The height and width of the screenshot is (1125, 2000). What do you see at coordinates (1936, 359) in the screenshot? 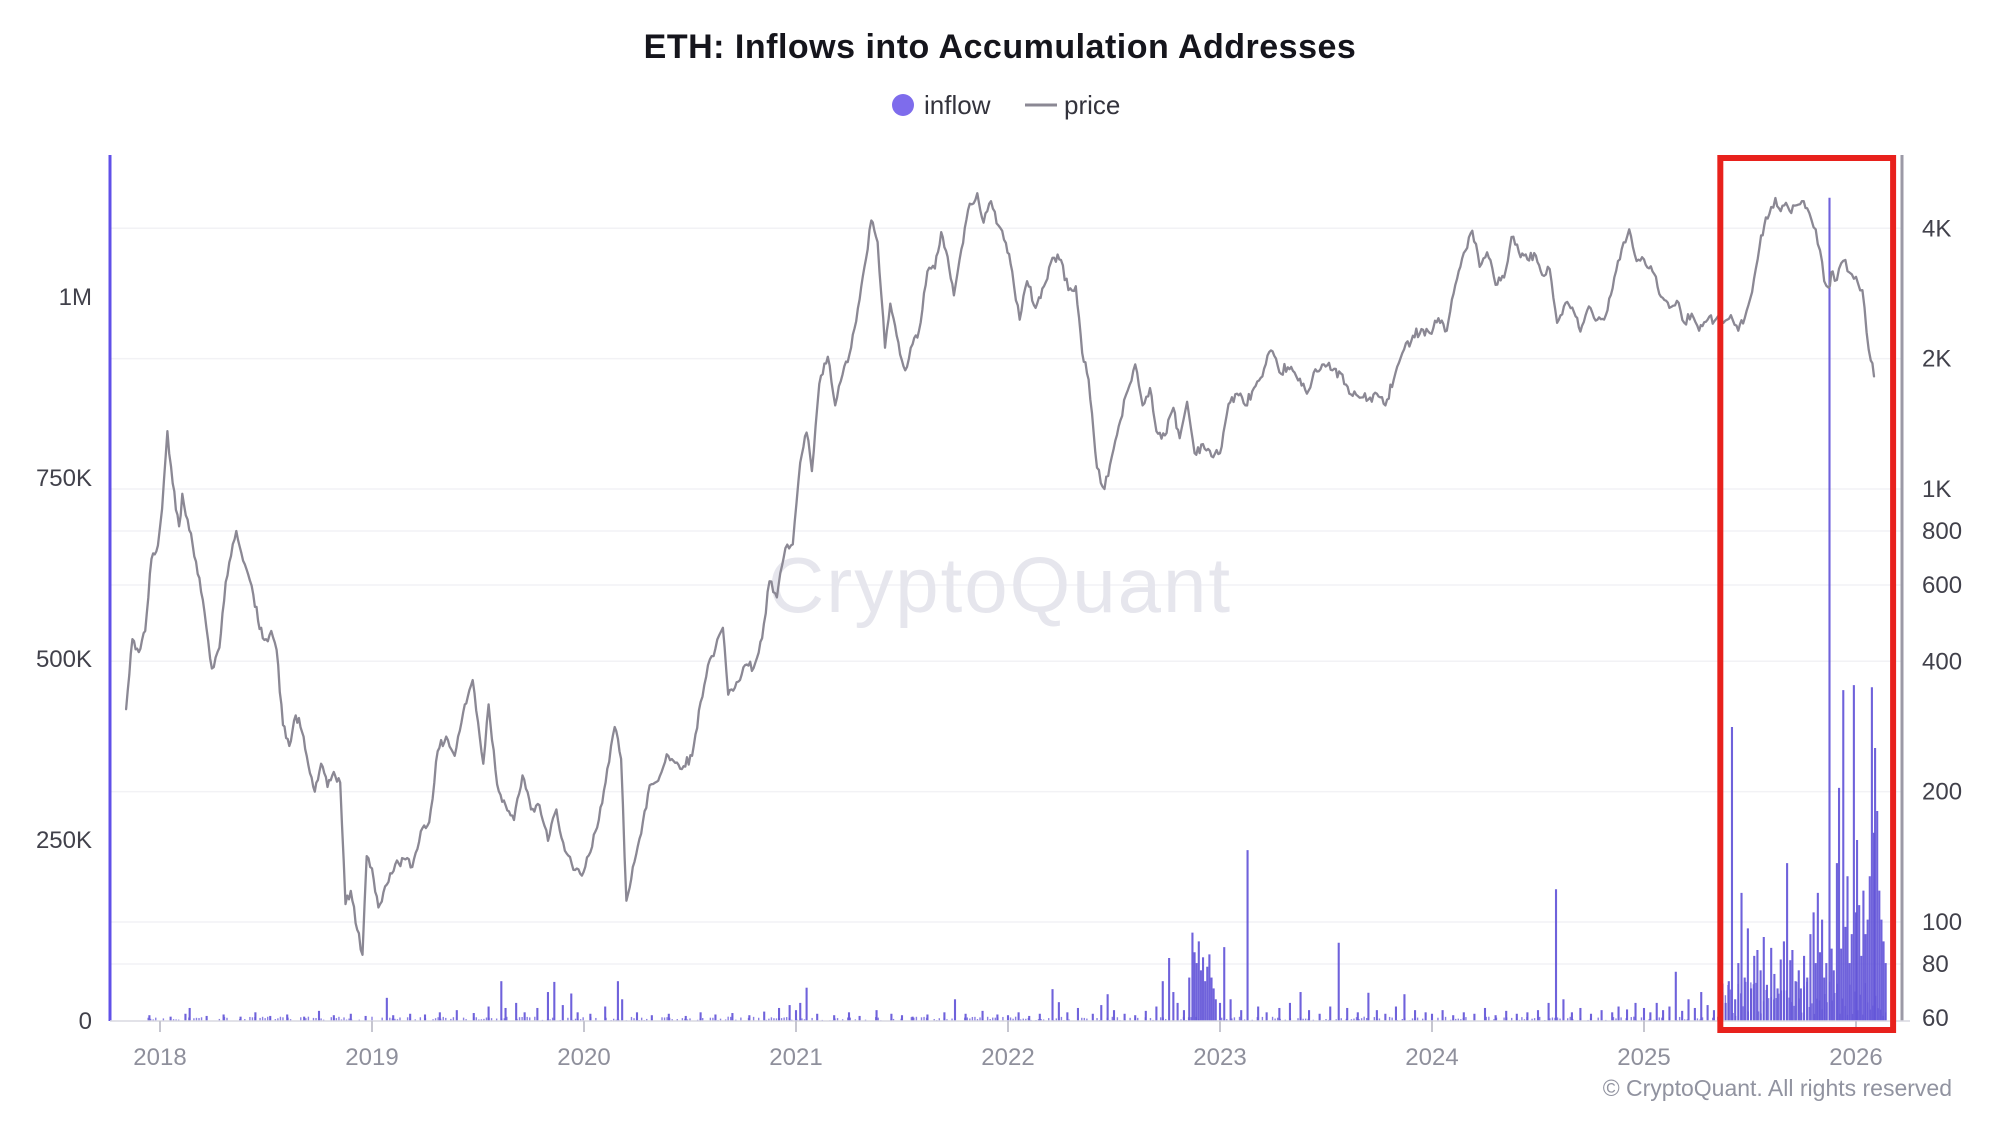
I see `right-axis-tick-label: 2K` at bounding box center [1936, 359].